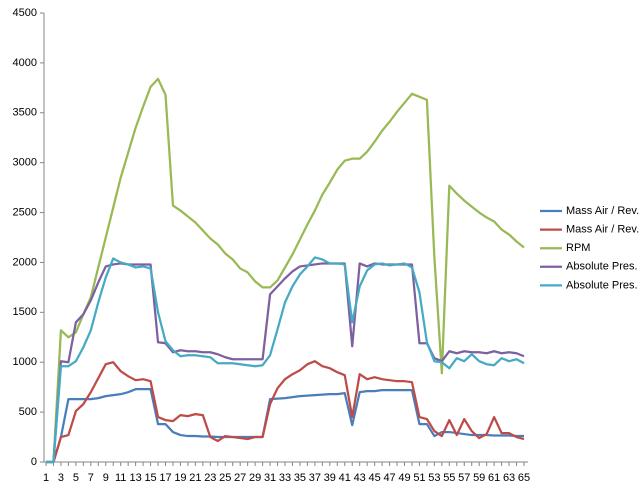  What do you see at coordinates (330, 478) in the screenshot?
I see `x-tick-label: 39` at bounding box center [330, 478].